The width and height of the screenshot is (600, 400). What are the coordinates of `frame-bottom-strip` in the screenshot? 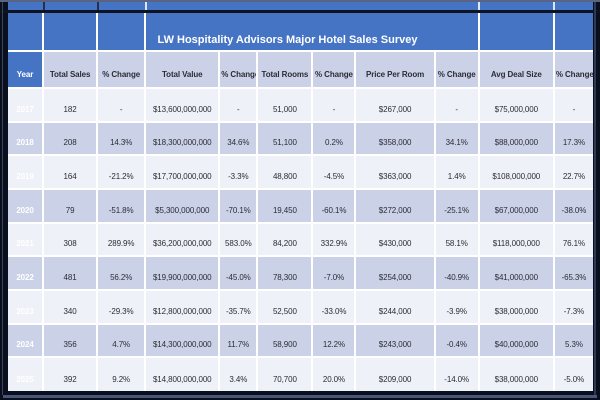 It's located at (300, 396).